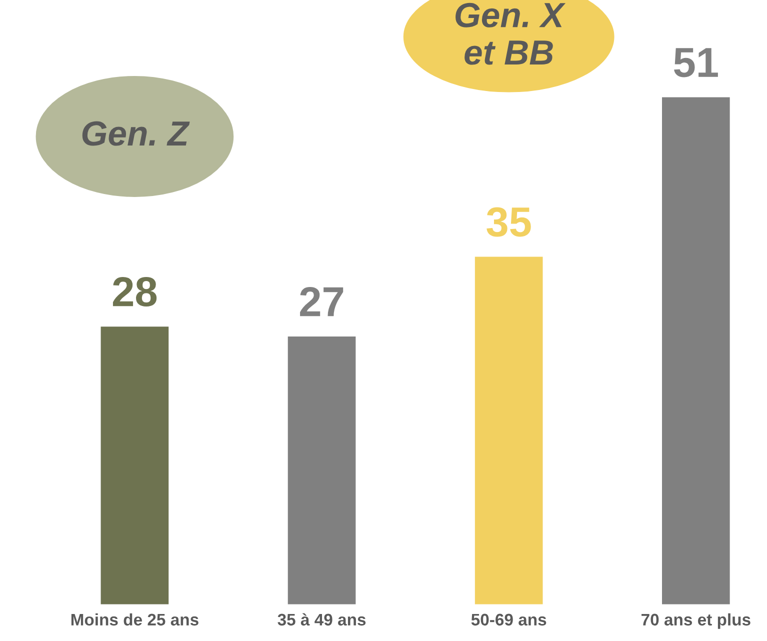  Describe the element at coordinates (508, 620) in the screenshot. I see `x-tick-label: 50-69 ans` at that location.